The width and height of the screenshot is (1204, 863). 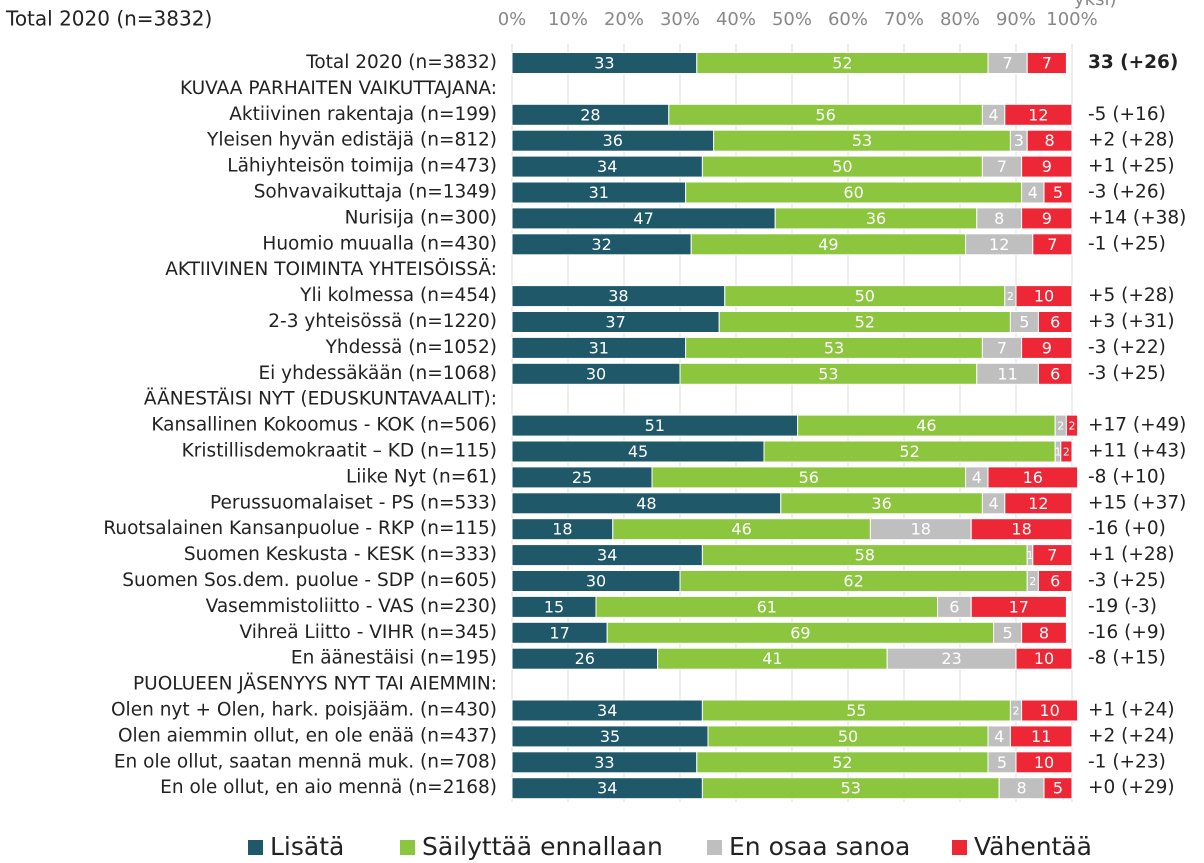 I want to click on value-label: 35, so click(x=610, y=736).